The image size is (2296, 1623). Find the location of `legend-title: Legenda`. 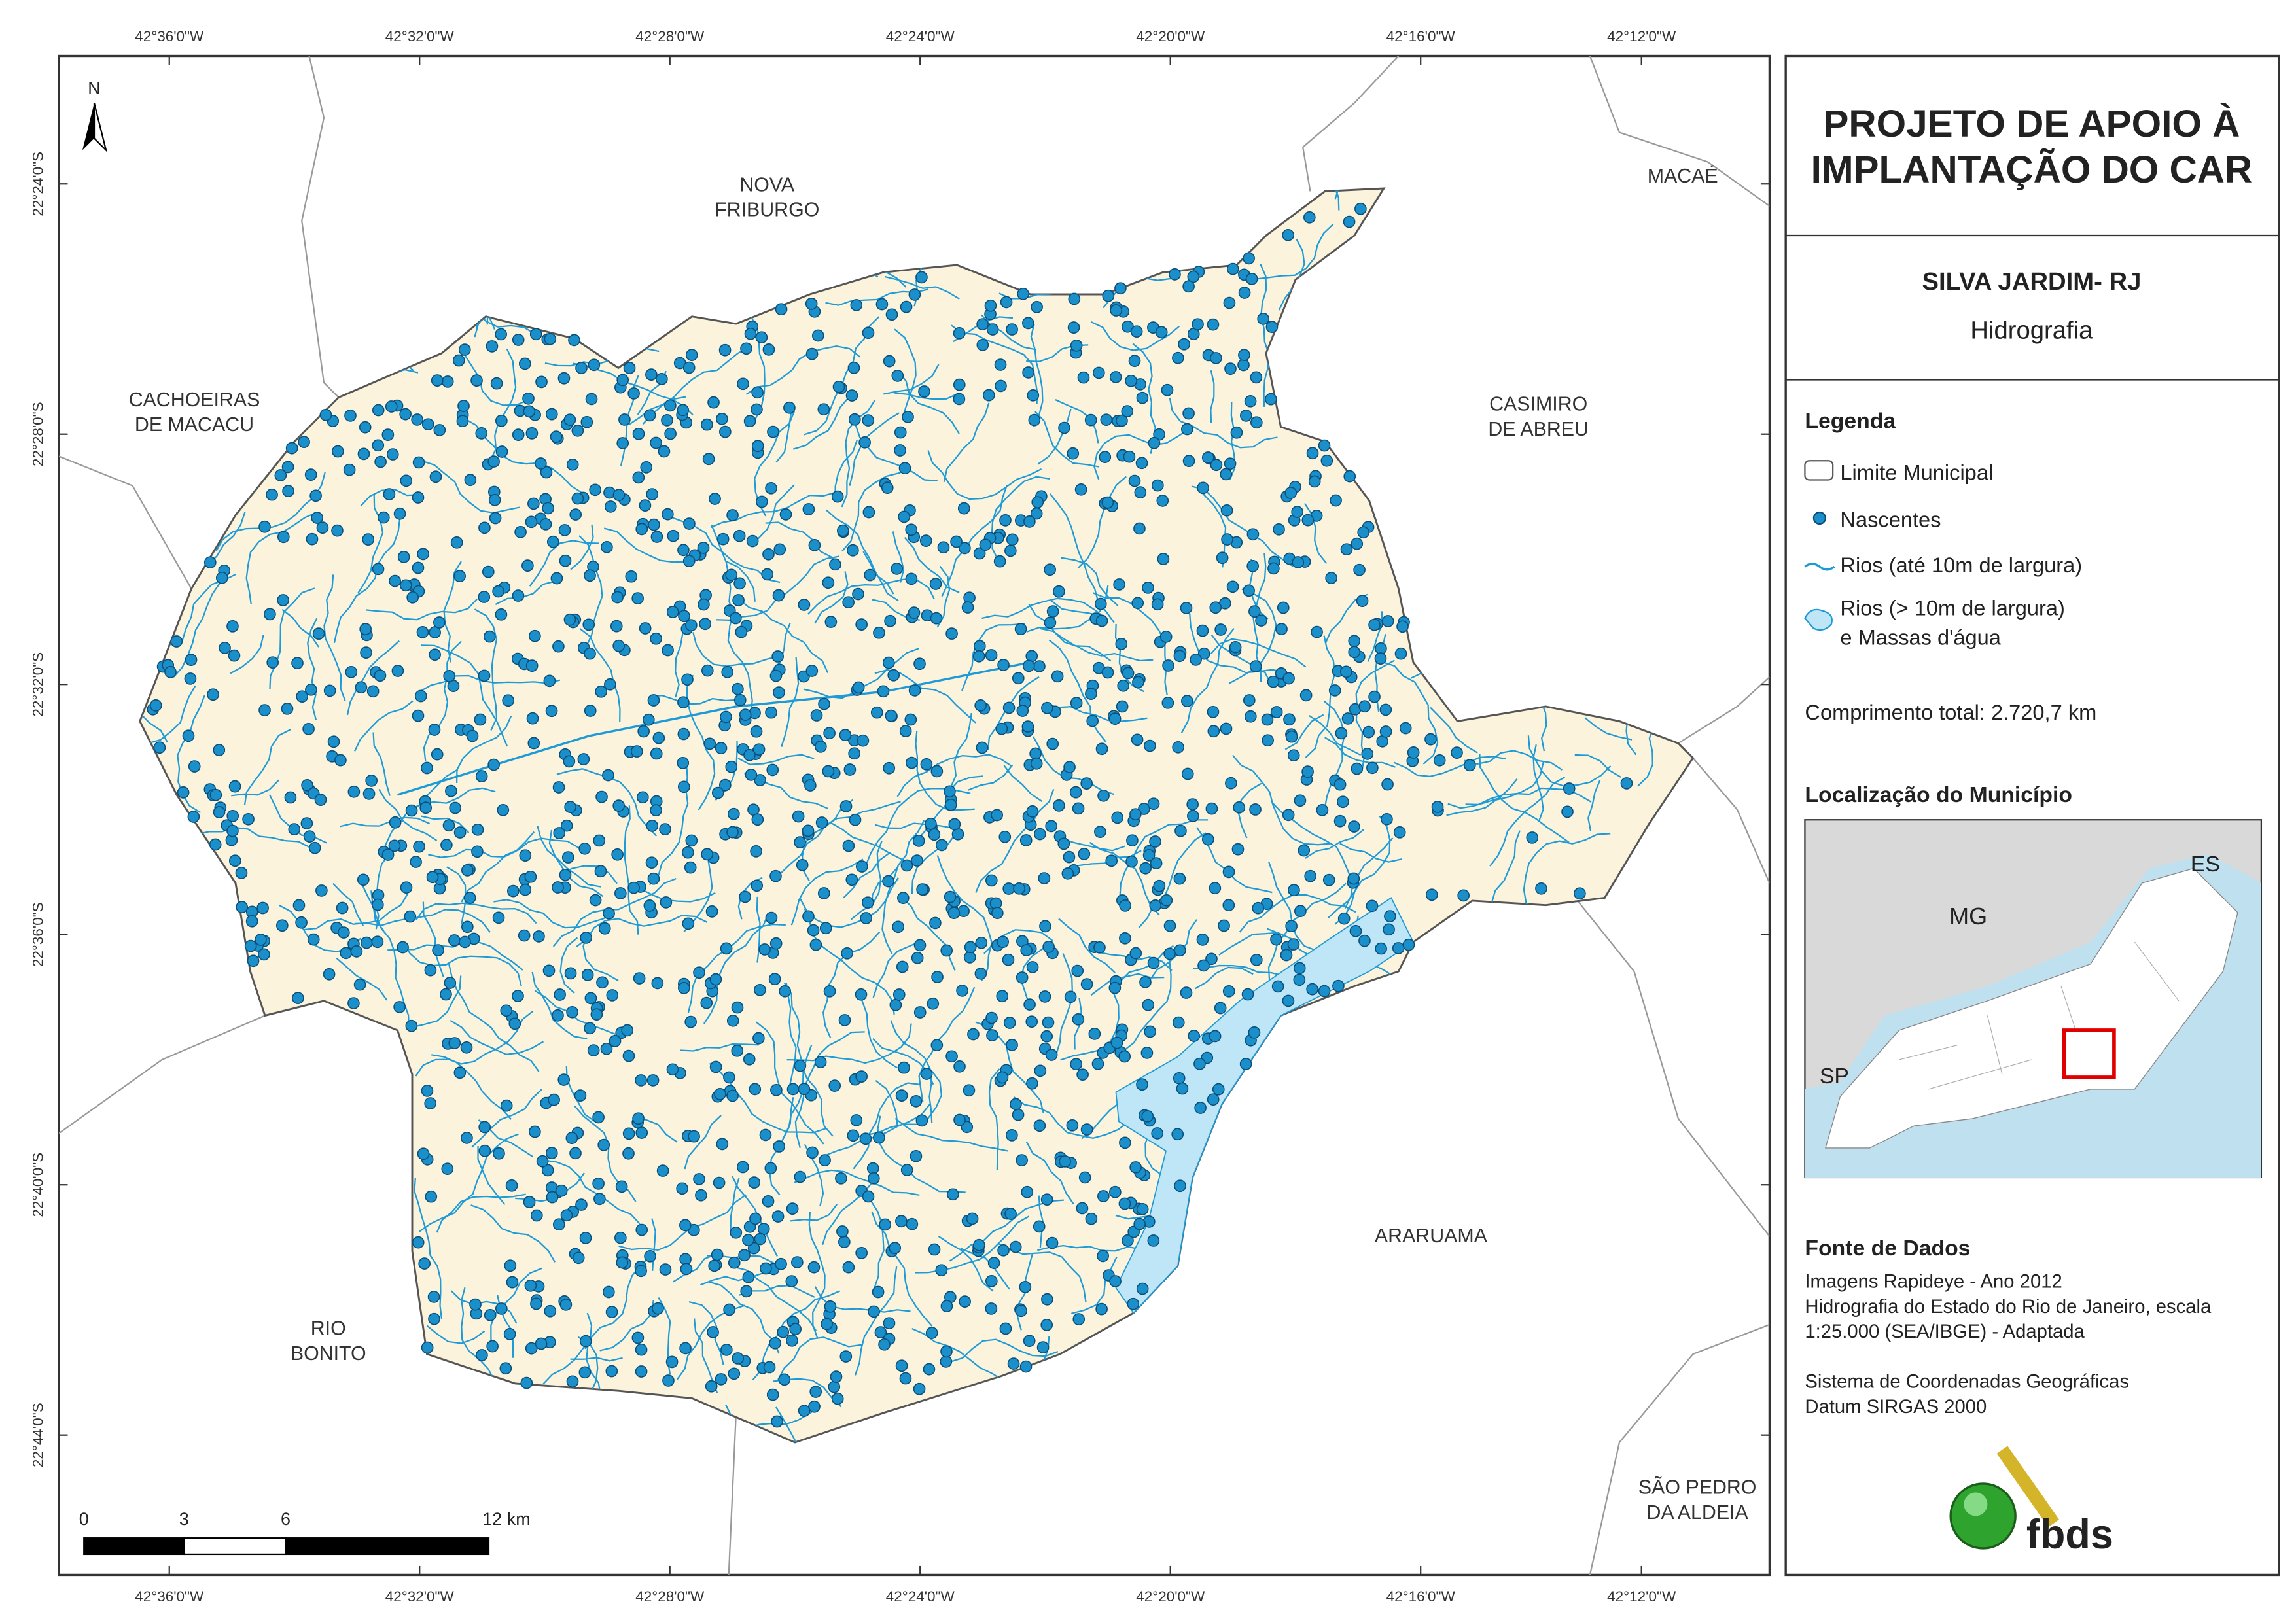

legend-title: Legenda is located at coordinates (1850, 421).